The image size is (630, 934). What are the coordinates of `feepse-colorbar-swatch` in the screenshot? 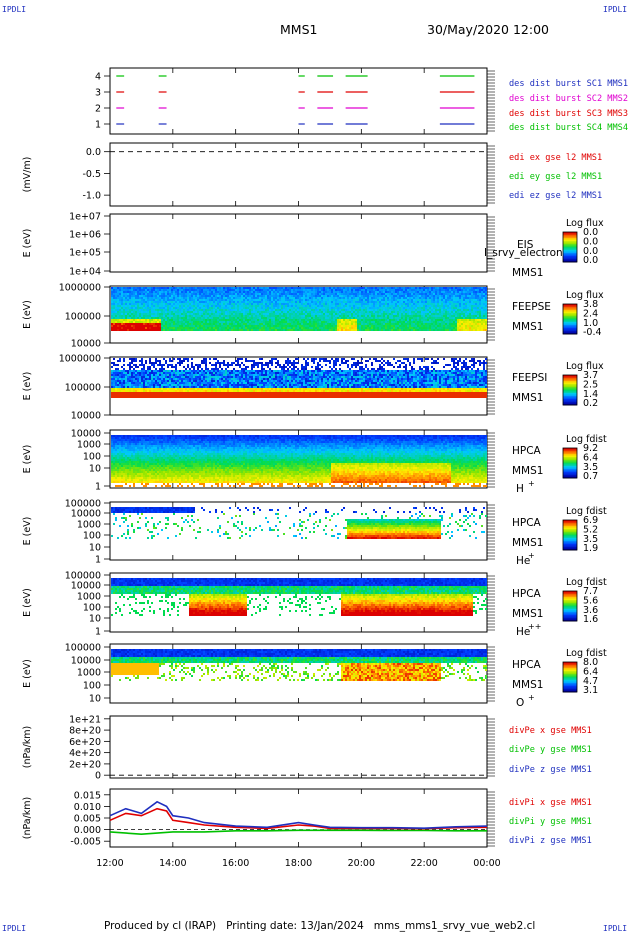 It's located at (570, 321).